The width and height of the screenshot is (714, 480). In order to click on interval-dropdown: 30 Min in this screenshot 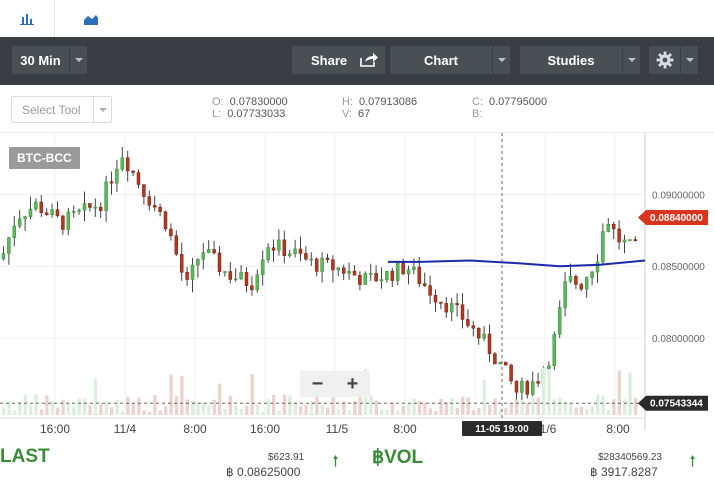, I will do `click(49, 60)`.